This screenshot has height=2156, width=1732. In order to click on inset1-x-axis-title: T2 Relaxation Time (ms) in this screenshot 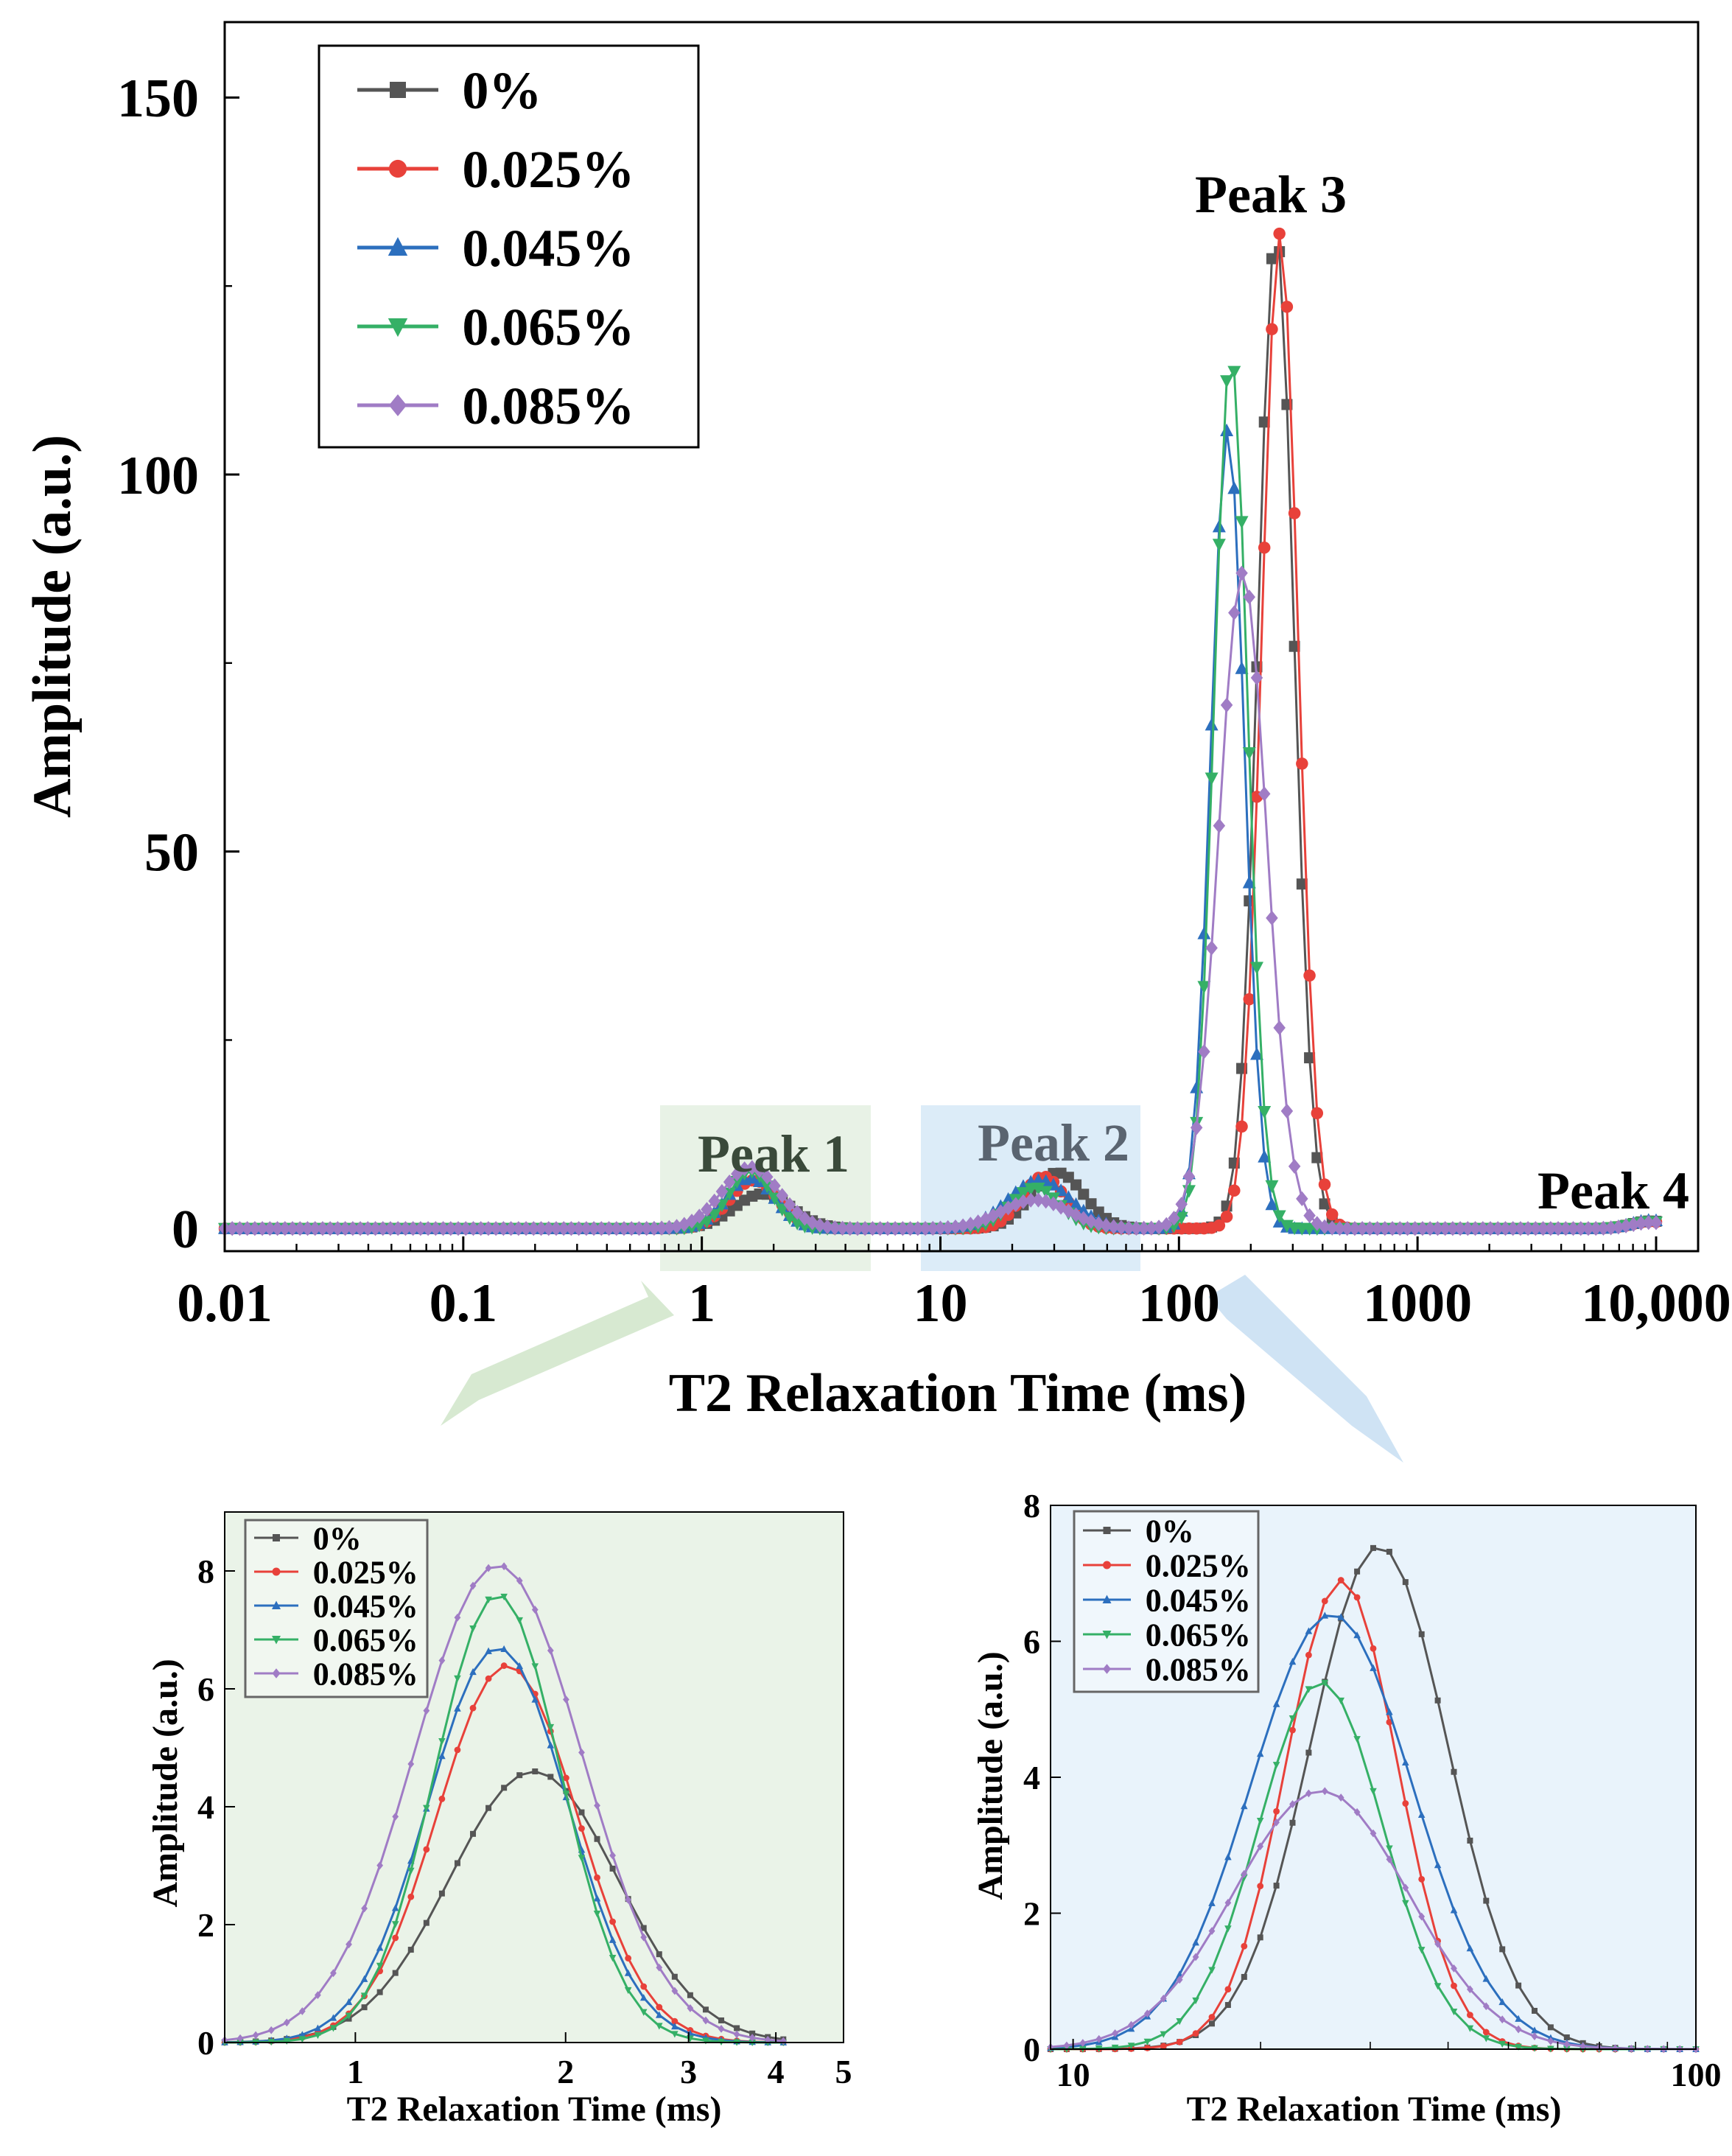, I will do `click(534, 2109)`.